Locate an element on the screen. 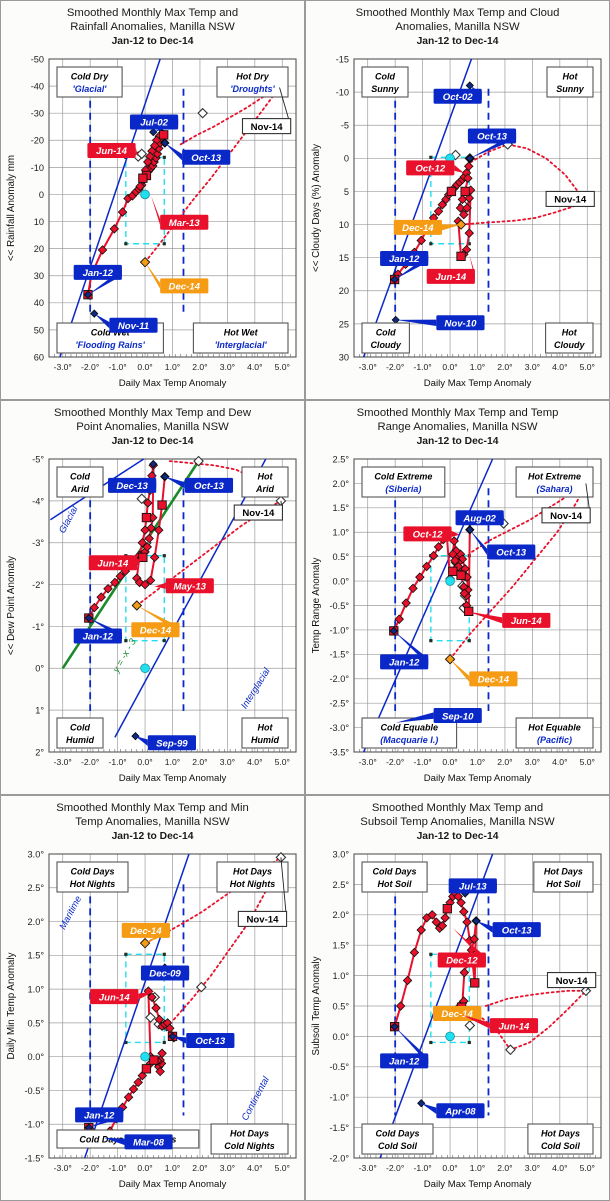 The image size is (610, 1201). callout-dec-12: Dec-12 is located at coordinates (461, 948).